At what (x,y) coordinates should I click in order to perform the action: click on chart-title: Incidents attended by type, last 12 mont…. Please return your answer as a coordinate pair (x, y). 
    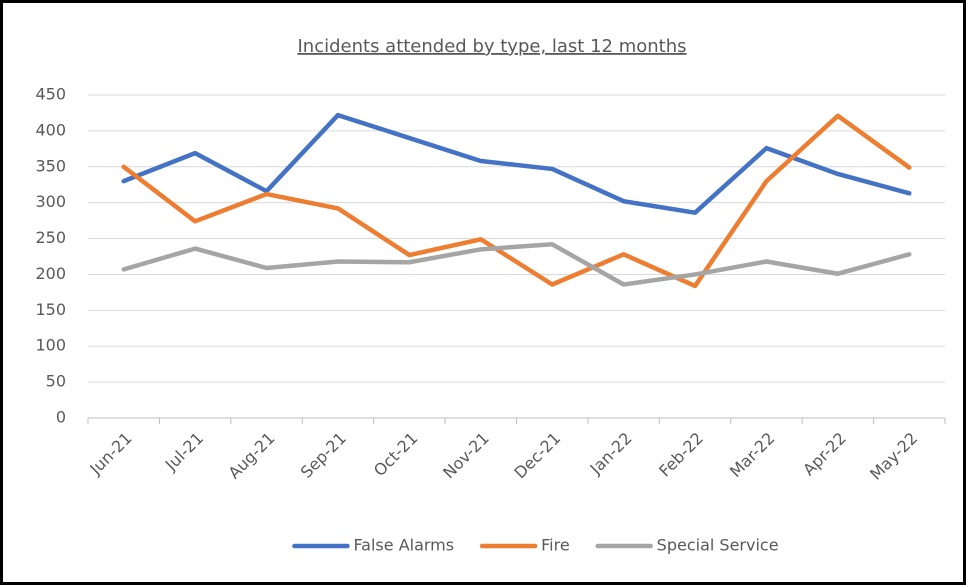
    Looking at the image, I should click on (491, 46).